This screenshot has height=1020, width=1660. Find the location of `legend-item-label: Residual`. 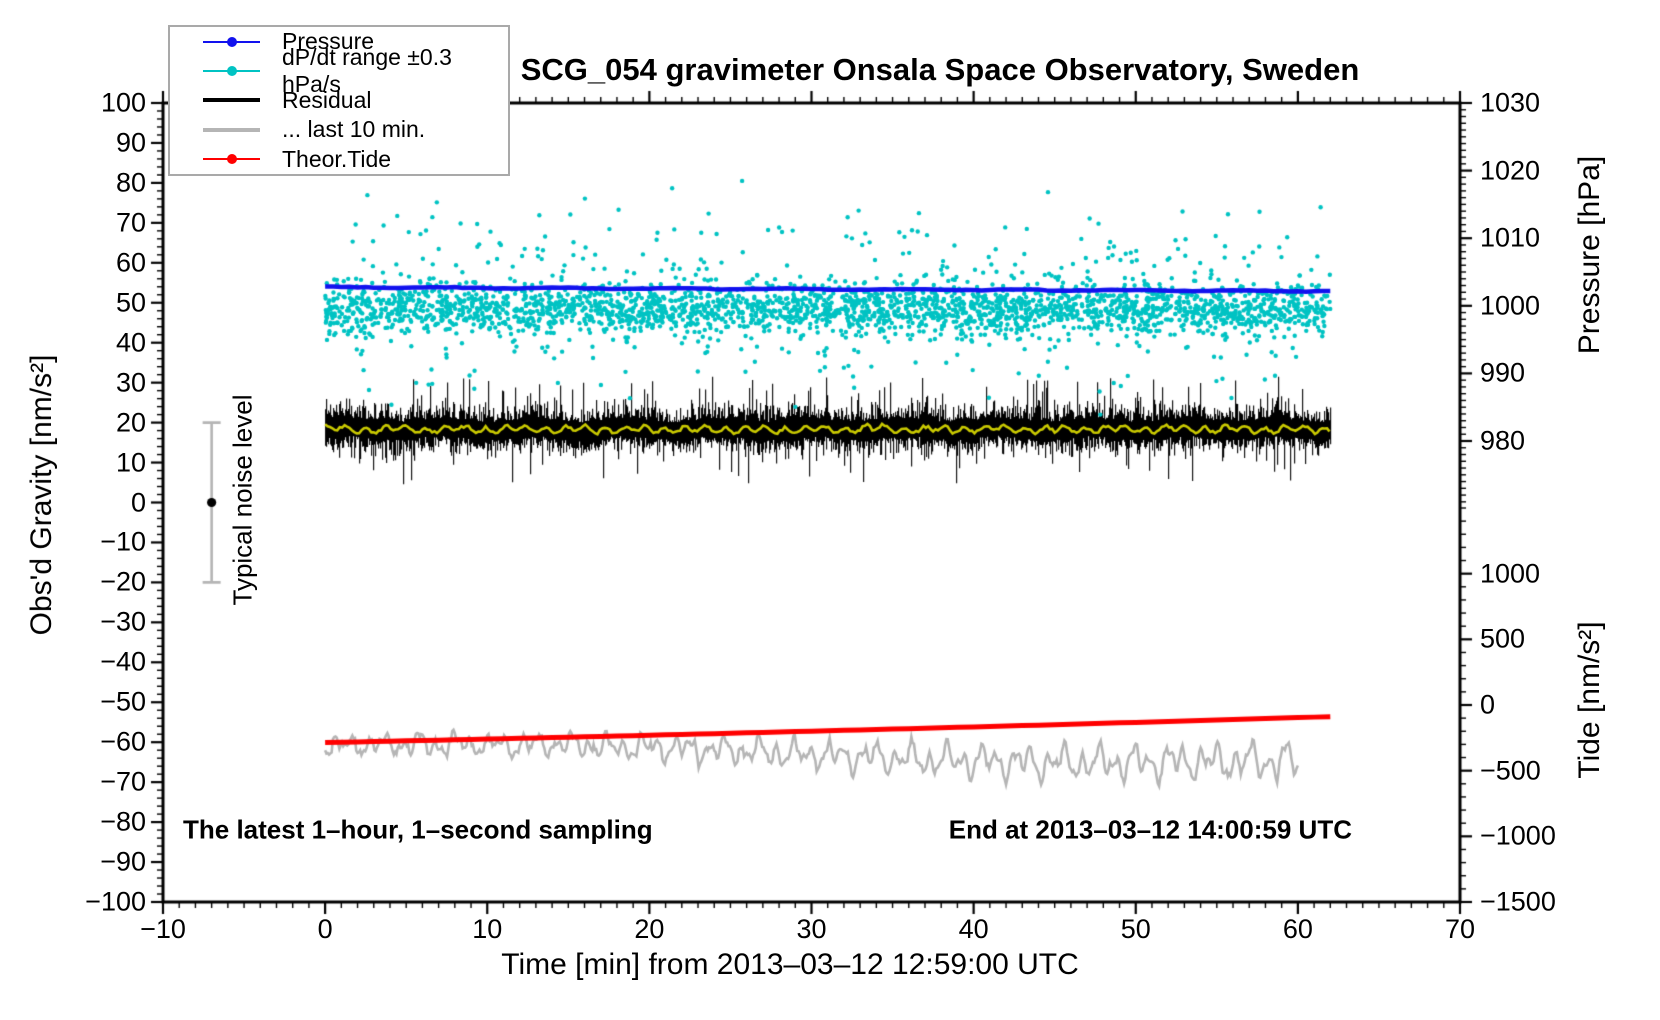

legend-item-label: Residual is located at coordinates (327, 99).